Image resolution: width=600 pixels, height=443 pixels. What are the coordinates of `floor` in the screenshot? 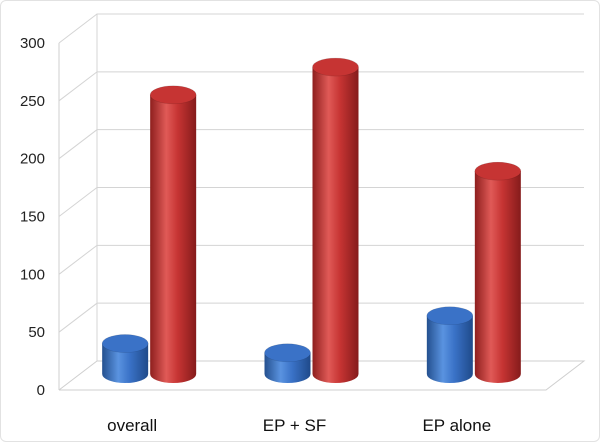 It's located at (322, 375).